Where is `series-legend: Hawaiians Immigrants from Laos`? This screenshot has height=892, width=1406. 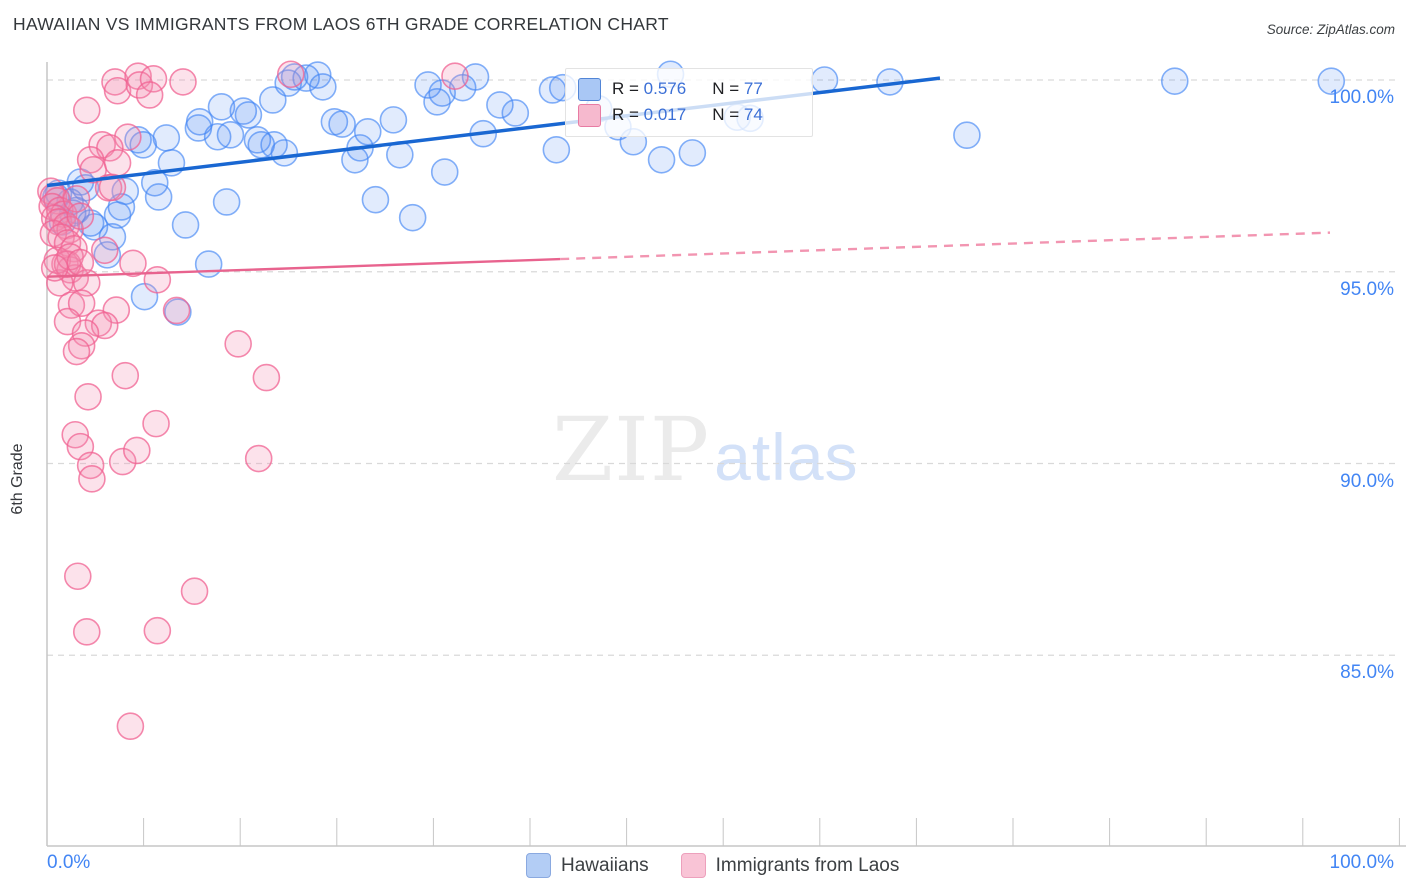
series-legend: Hawaiians Immigrants from Laos is located at coordinates (728, 865).